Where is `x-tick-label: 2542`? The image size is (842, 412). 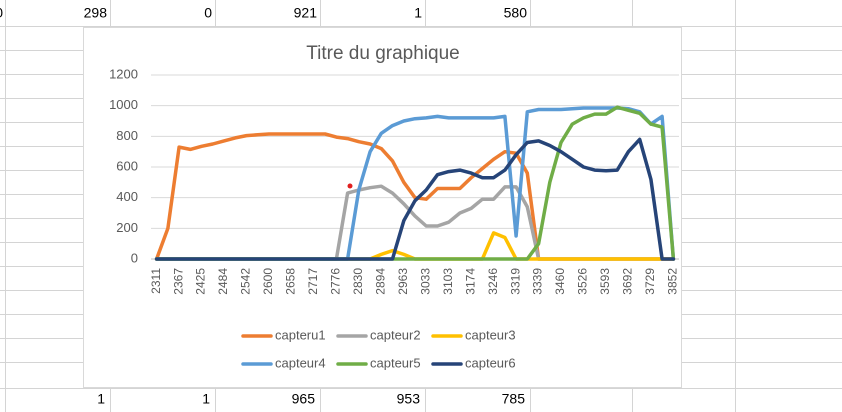 x-tick-label: 2542 is located at coordinates (246, 281).